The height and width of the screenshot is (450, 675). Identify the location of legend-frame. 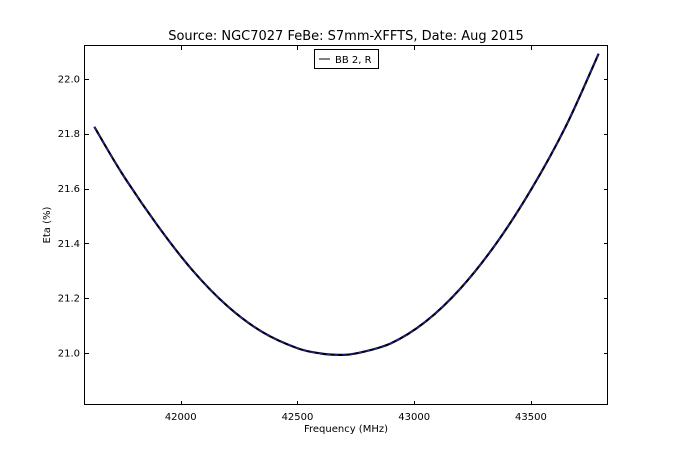
(346, 59).